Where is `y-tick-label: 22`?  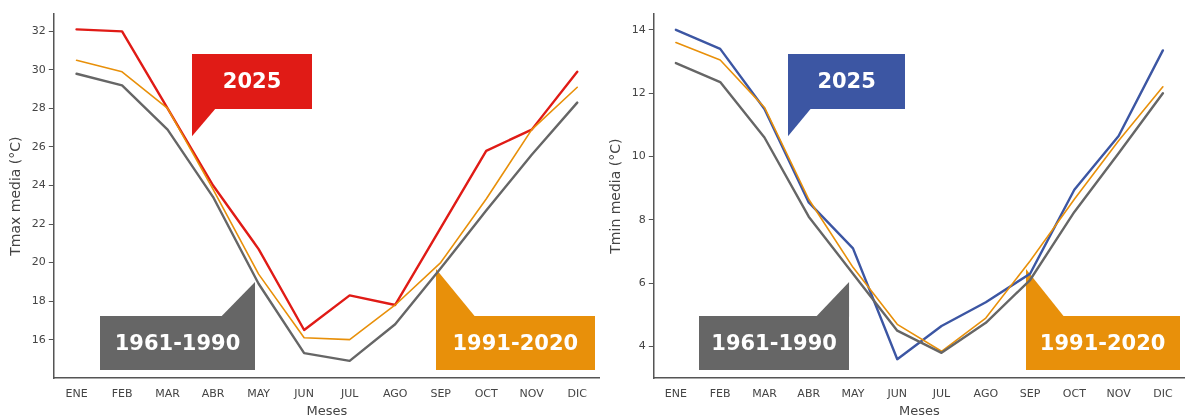 y-tick-label: 22 is located at coordinates (38, 223).